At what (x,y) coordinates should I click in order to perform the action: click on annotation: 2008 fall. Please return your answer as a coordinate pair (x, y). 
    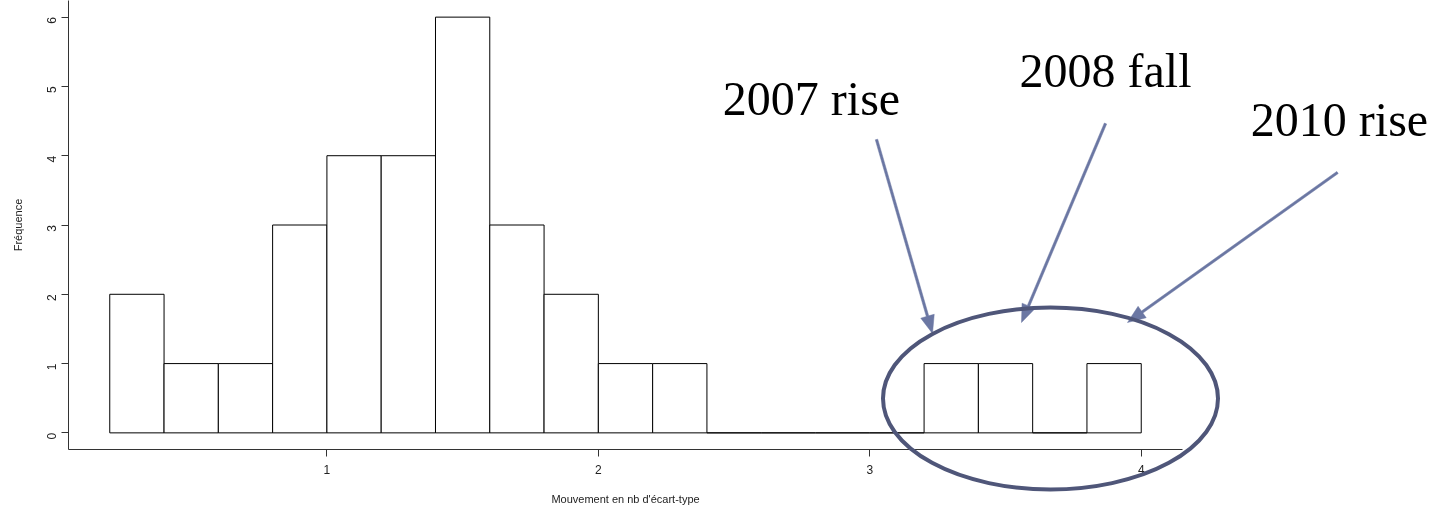
    Looking at the image, I should click on (1105, 70).